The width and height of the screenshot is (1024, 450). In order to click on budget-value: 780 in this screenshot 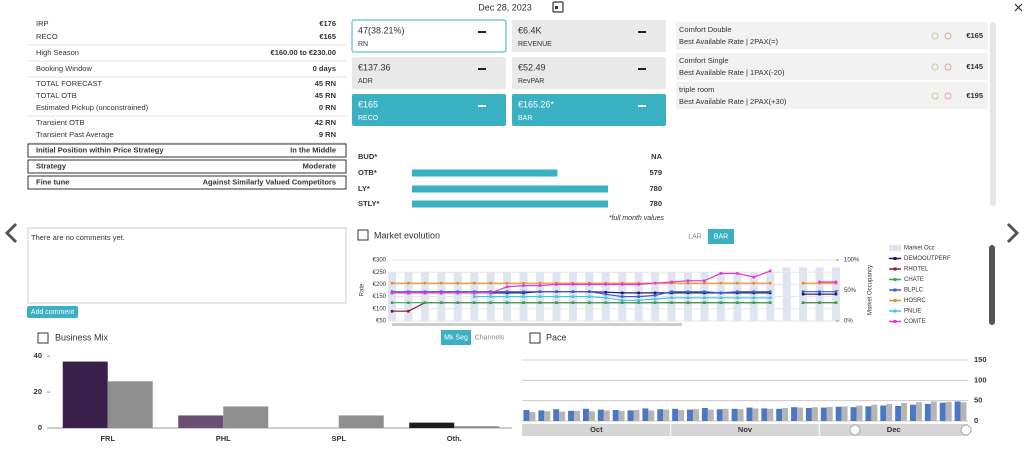, I will do `click(655, 188)`.